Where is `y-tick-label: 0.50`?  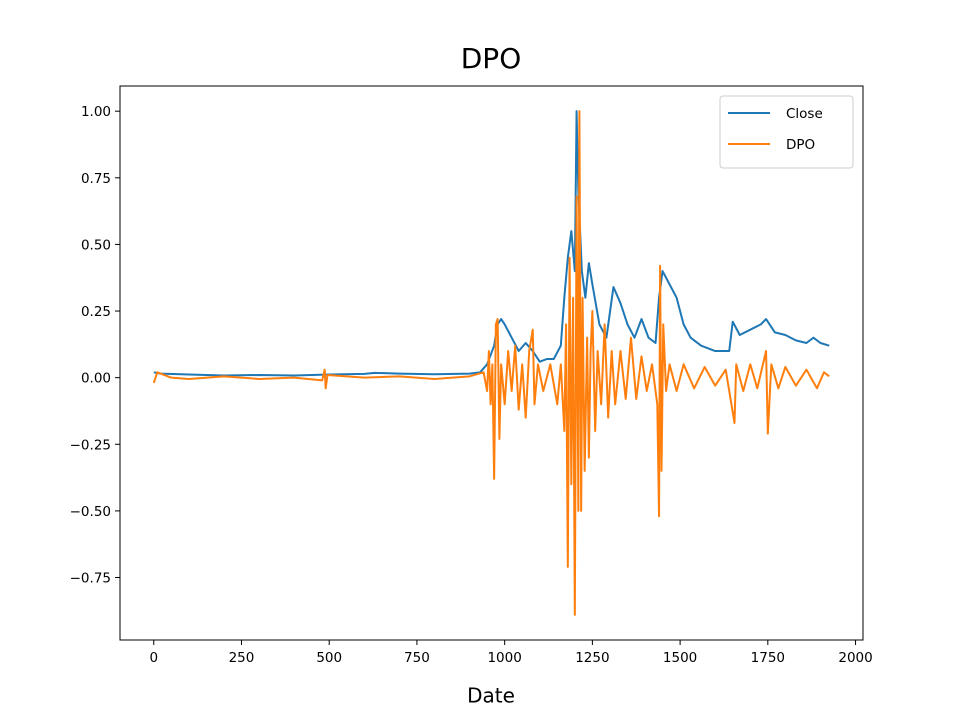
y-tick-label: 0.50 is located at coordinates (96, 245).